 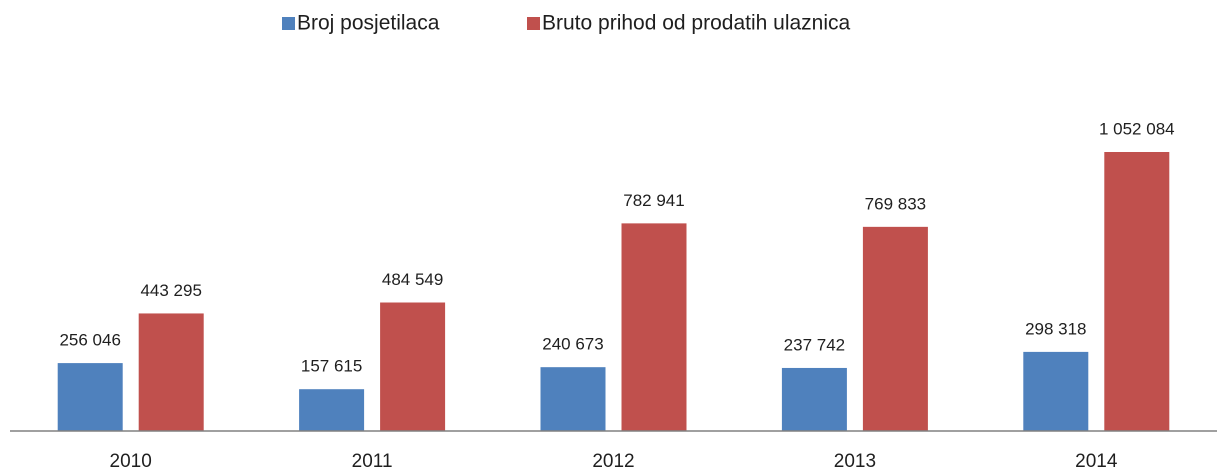 I want to click on x-tick-label: 2010, so click(x=131, y=461).